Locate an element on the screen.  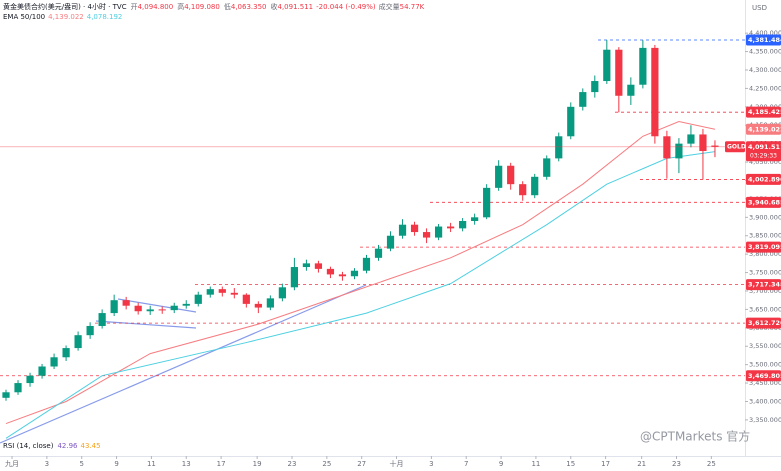
ohlc-value: 4,091.511 is located at coordinates (296, 7).